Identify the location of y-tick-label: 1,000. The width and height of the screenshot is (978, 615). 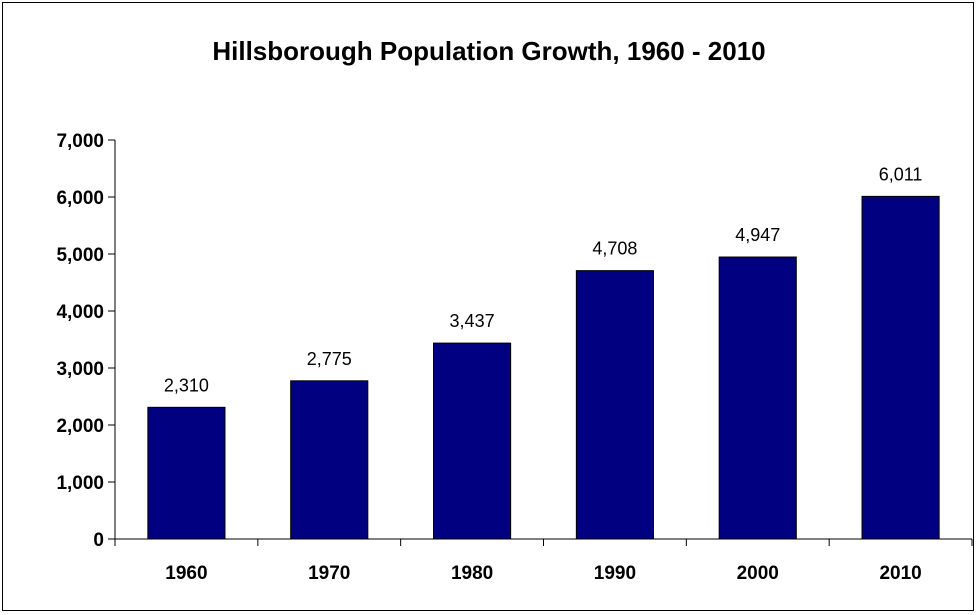
(80, 483).